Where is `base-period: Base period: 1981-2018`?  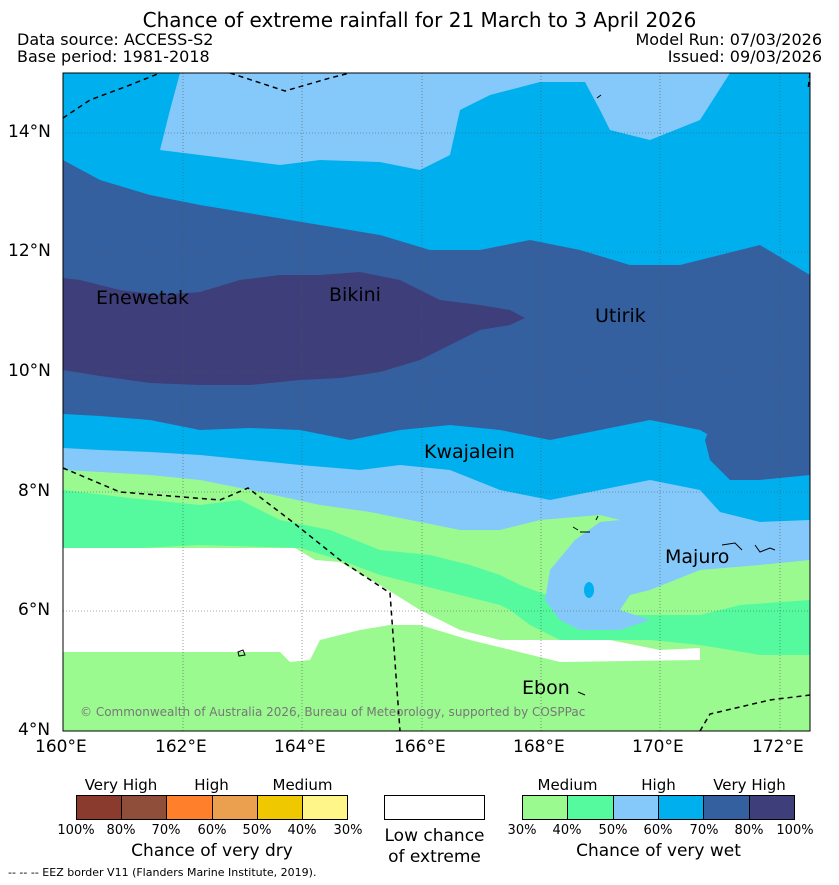 base-period: Base period: 1981-2018 is located at coordinates (113, 56).